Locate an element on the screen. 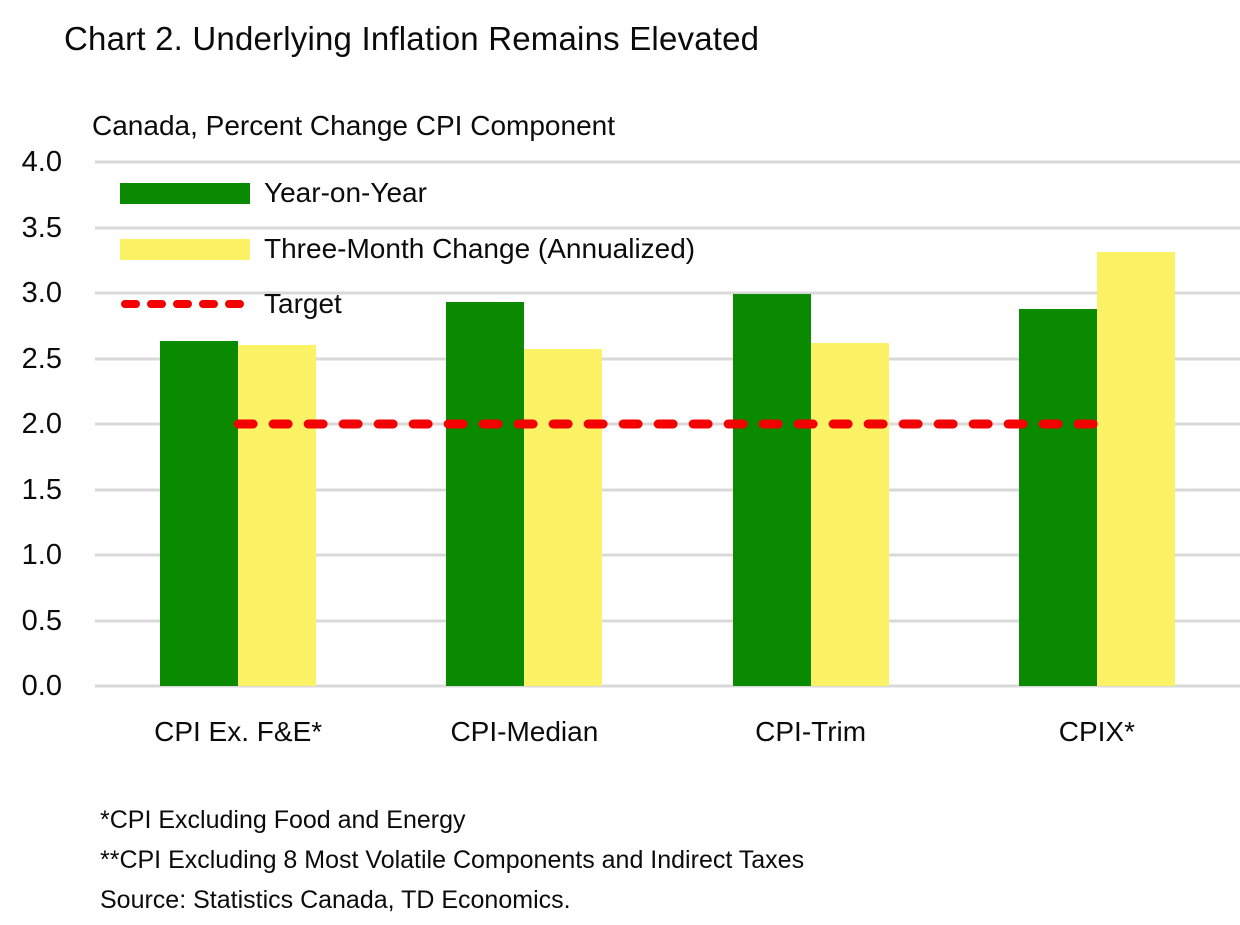 The image size is (1240, 925). xlabel-cpi-ex-f-e: CPI Ex. F&E* is located at coordinates (238, 731).